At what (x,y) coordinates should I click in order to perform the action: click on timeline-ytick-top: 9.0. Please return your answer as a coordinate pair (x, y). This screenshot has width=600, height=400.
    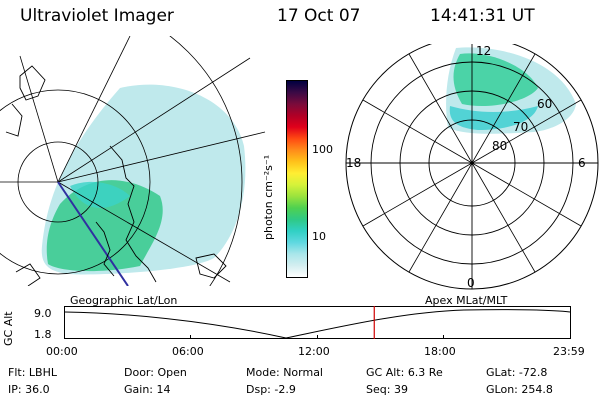
    Looking at the image, I should click on (43, 313).